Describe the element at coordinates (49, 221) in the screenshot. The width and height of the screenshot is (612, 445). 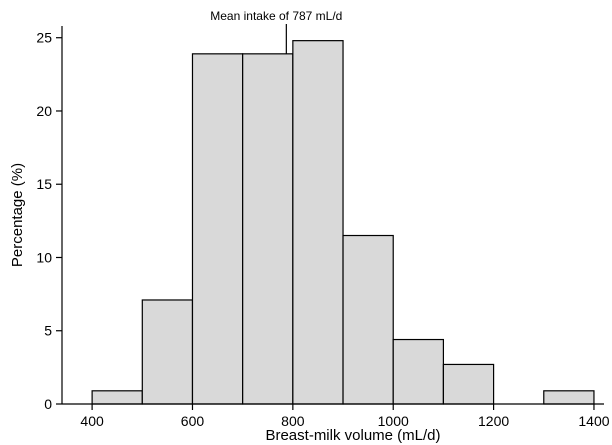
I see `y-ticks-group: 0 5 10 15 20 25` at that location.